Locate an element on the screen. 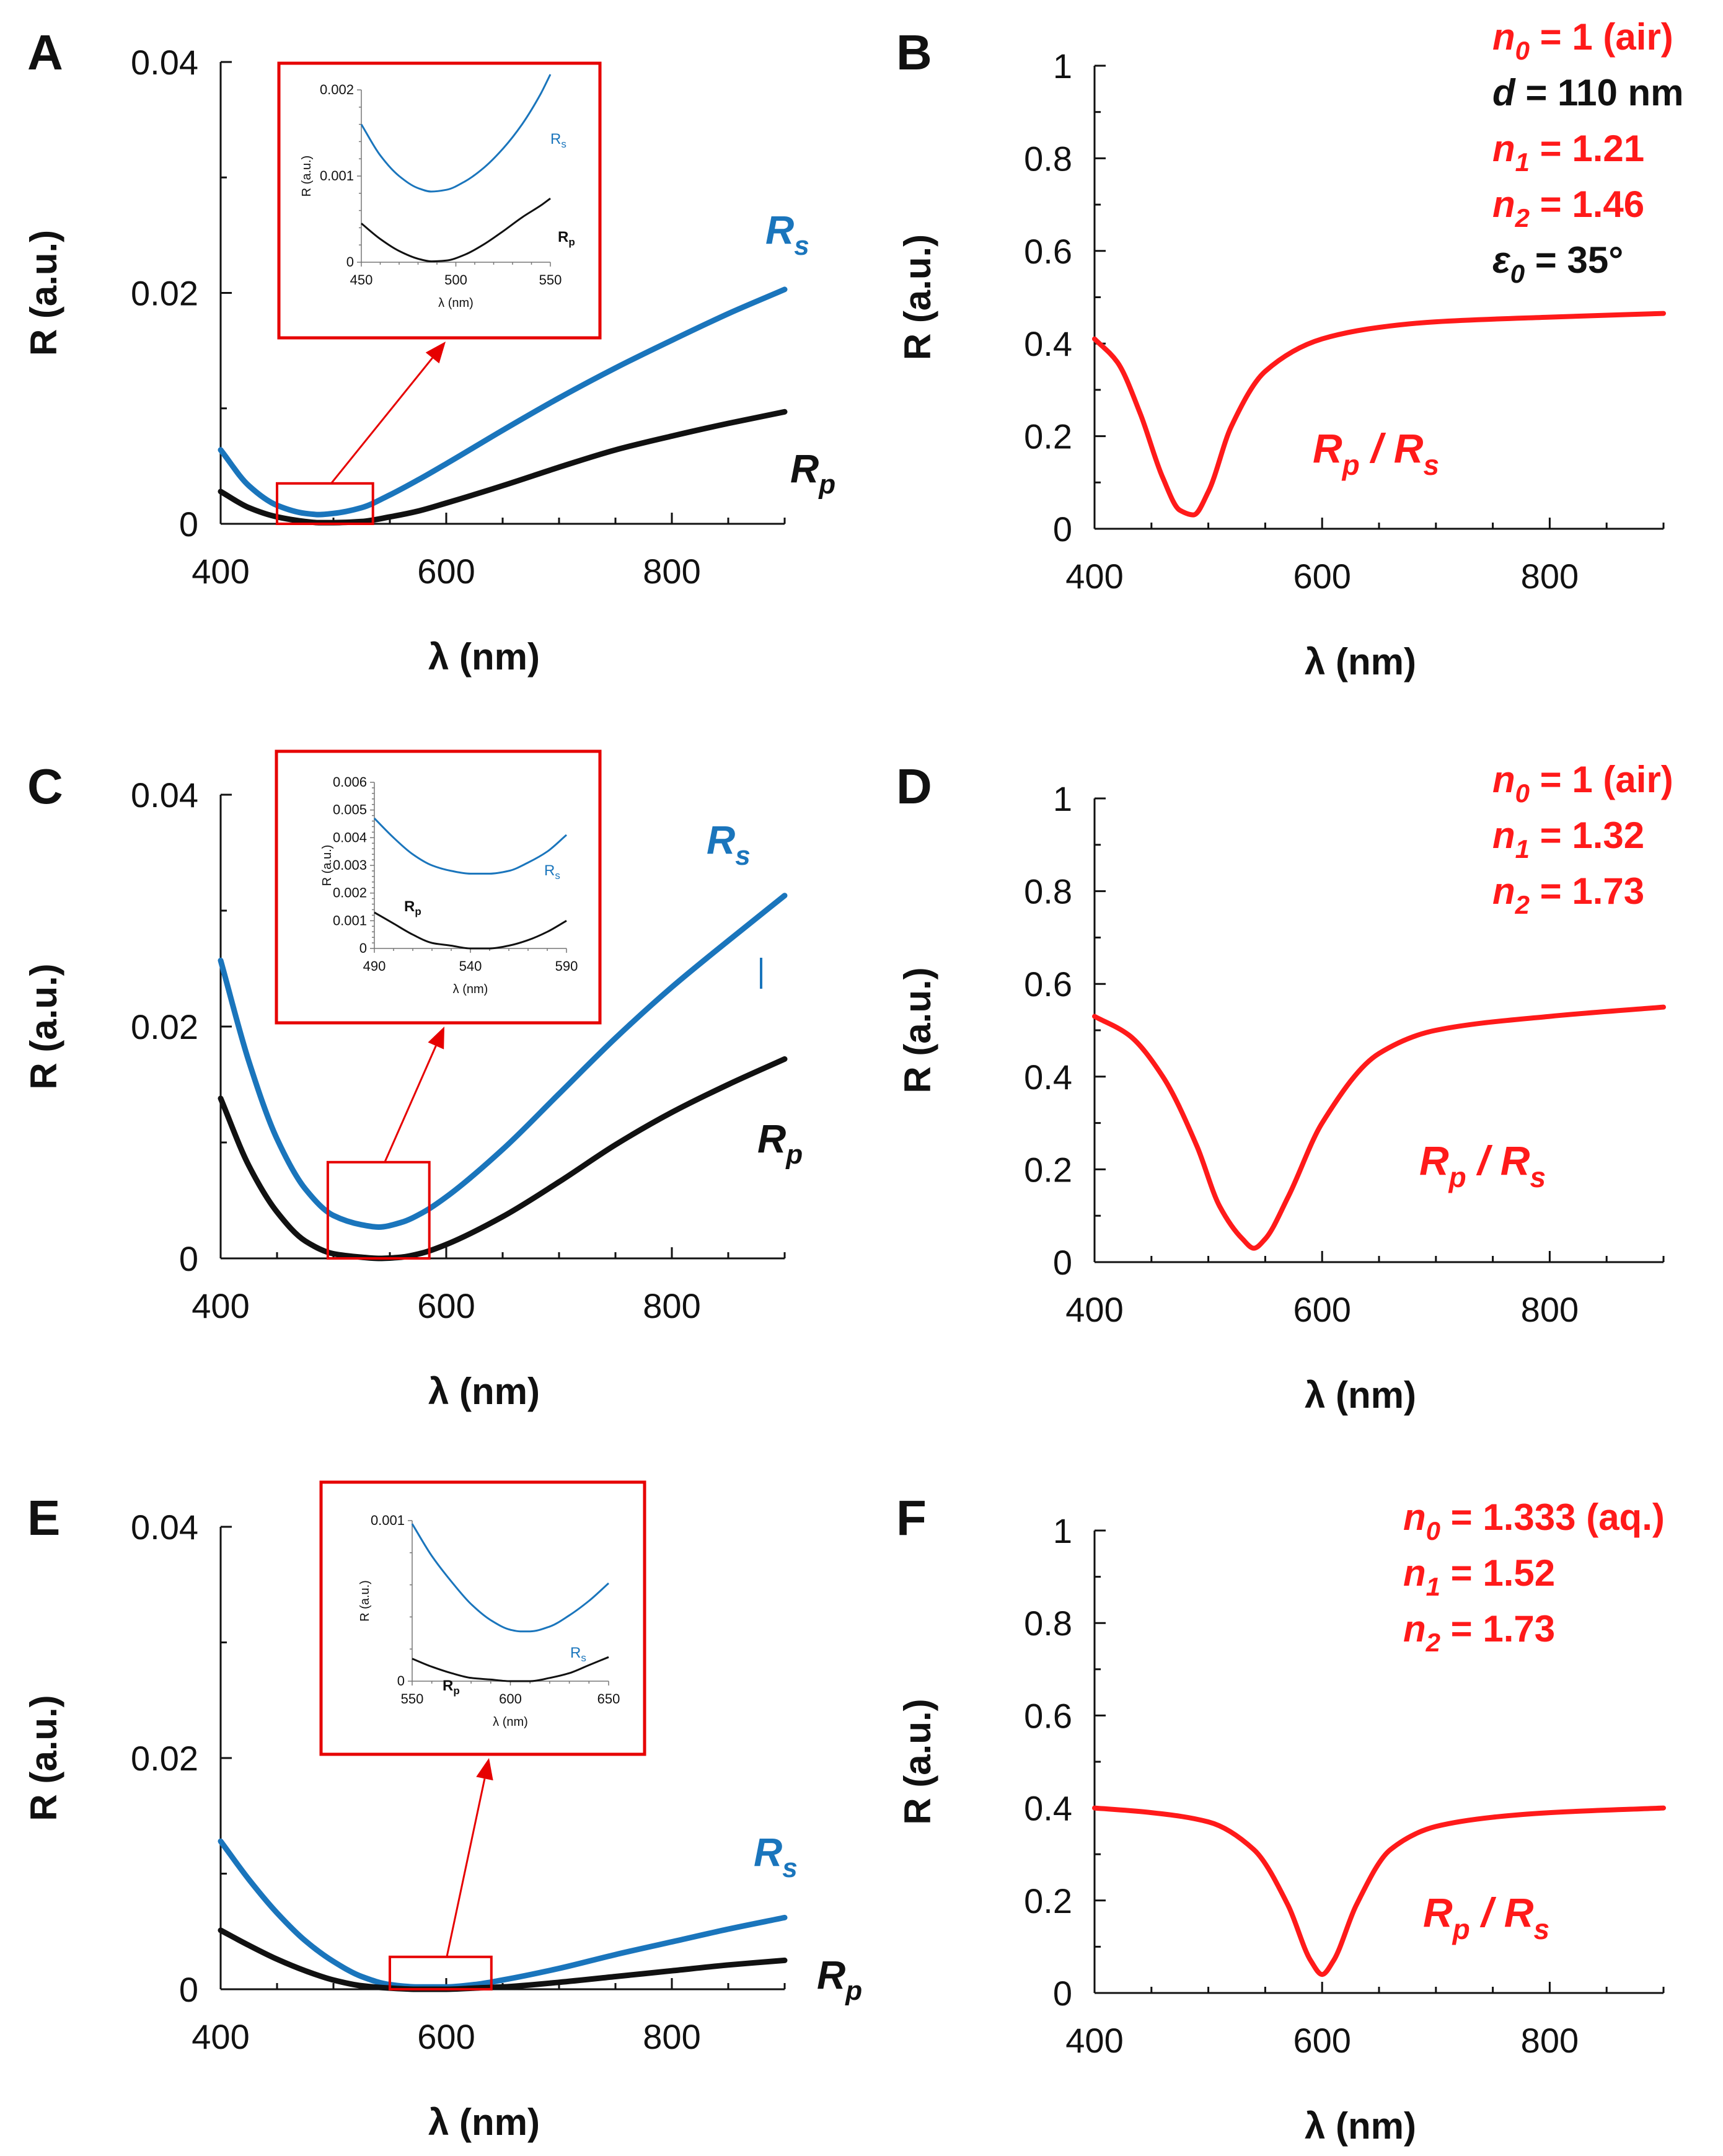 The width and height of the screenshot is (1723, 2156). inset-x-tick-label: 540 is located at coordinates (470, 966).